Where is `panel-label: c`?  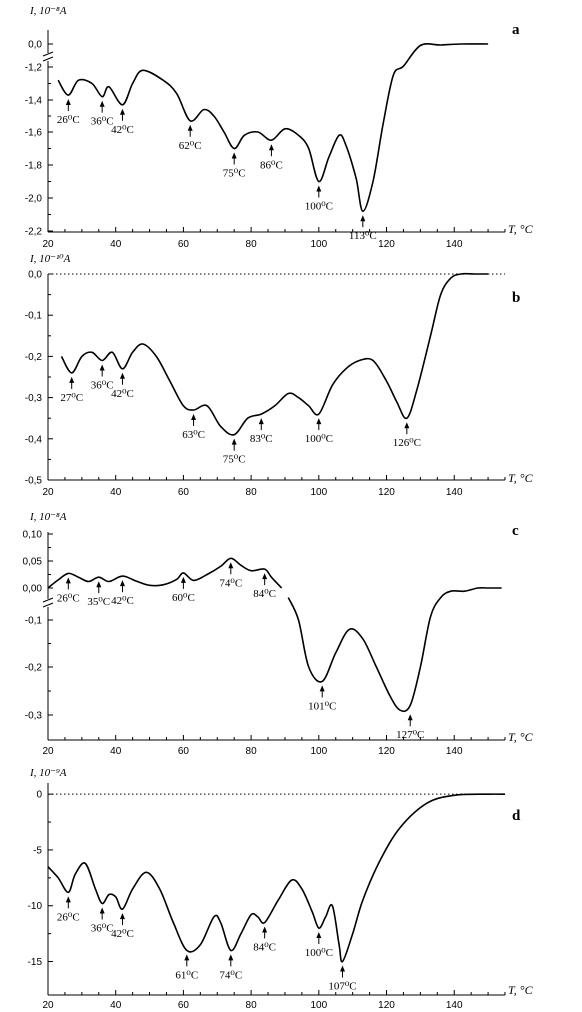
panel-label: c is located at coordinates (515, 531).